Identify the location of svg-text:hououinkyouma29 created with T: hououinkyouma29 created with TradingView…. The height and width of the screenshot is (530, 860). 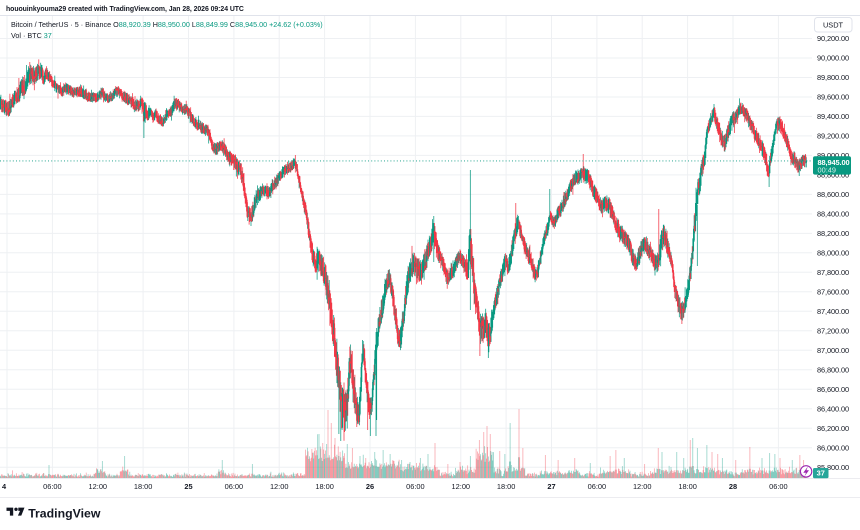
(125, 9).